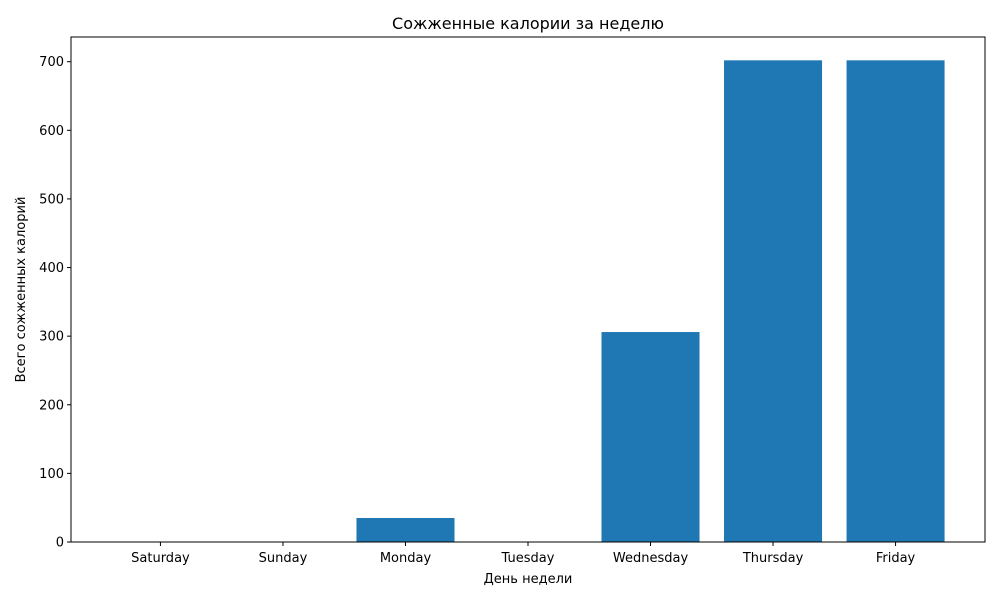 The width and height of the screenshot is (1000, 600). What do you see at coordinates (528, 23) in the screenshot?
I see `chart-title: Сожженные калории за неделю` at bounding box center [528, 23].